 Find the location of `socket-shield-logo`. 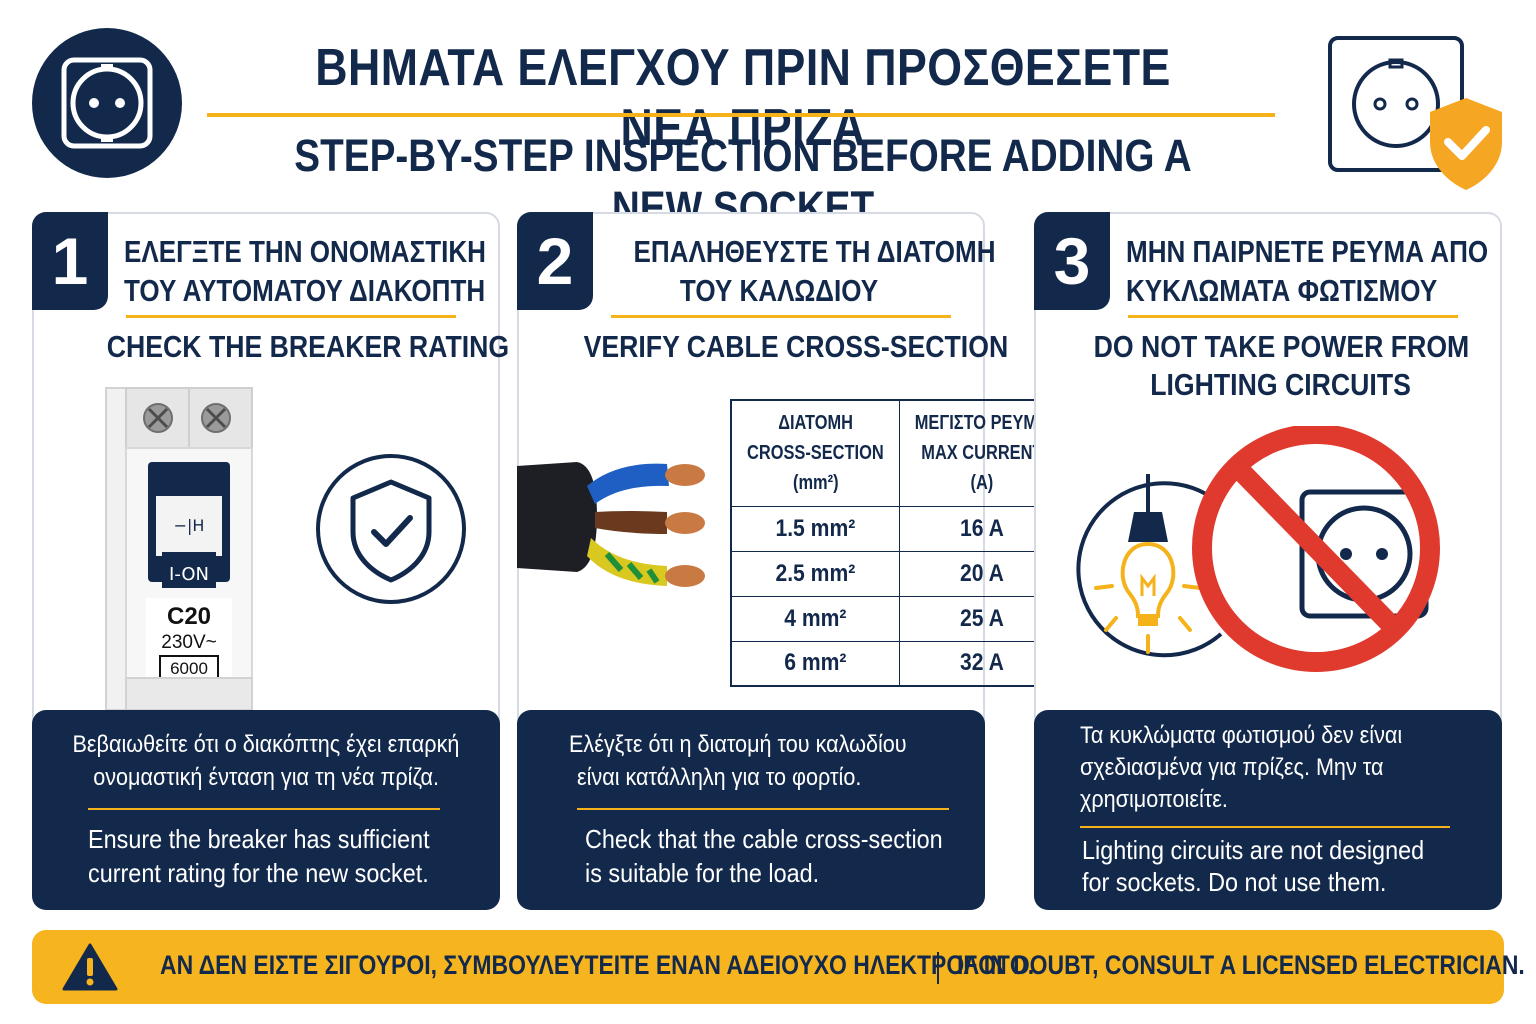

socket-shield-logo is located at coordinates (1417, 115).